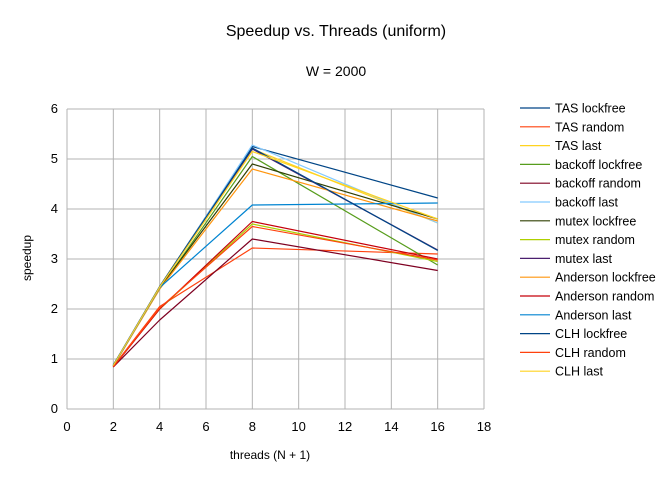 This screenshot has width=672, height=480. I want to click on chart-subtitle: W = 2000, so click(336, 71).